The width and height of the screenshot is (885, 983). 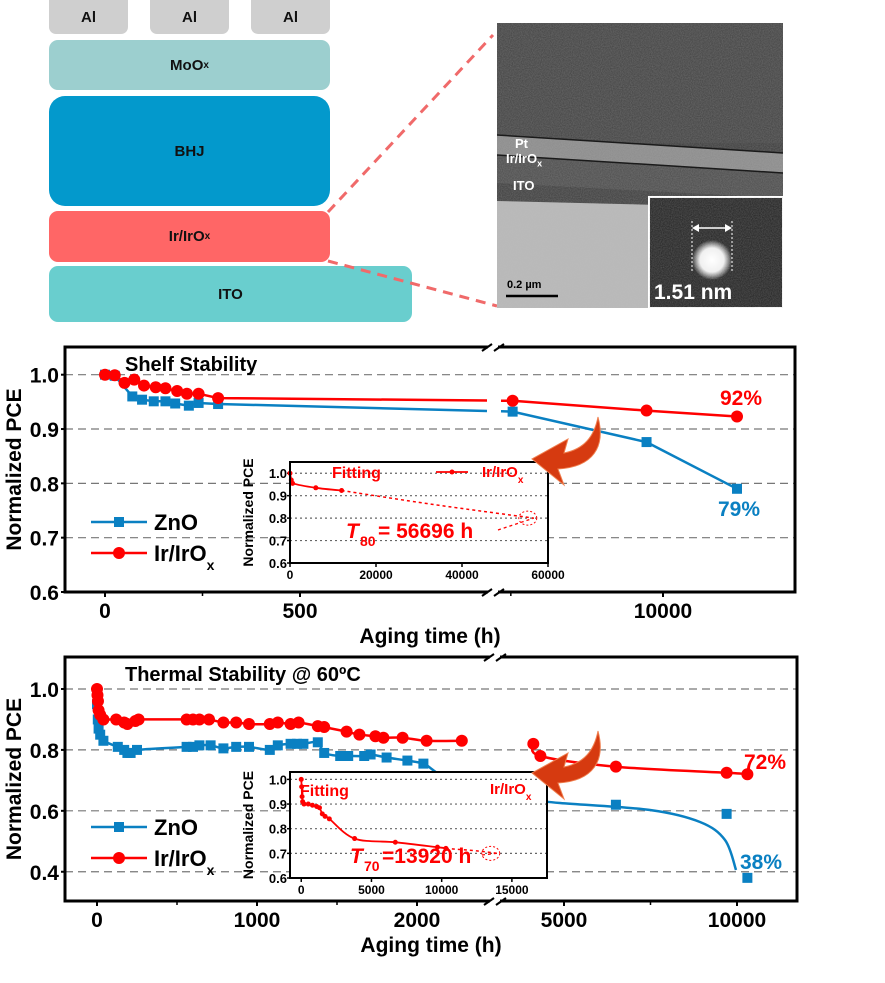 What do you see at coordinates (623, 833) in the screenshot?
I see `series-line-zno` at bounding box center [623, 833].